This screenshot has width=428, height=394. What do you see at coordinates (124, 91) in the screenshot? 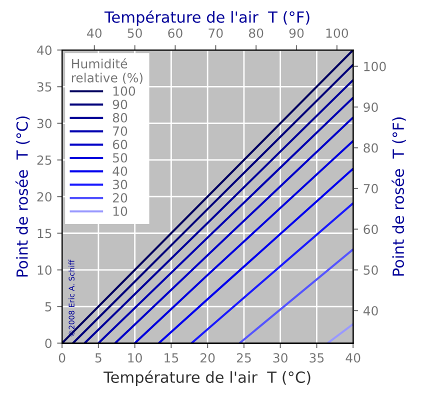
I see `legend-label: 100` at bounding box center [124, 91].